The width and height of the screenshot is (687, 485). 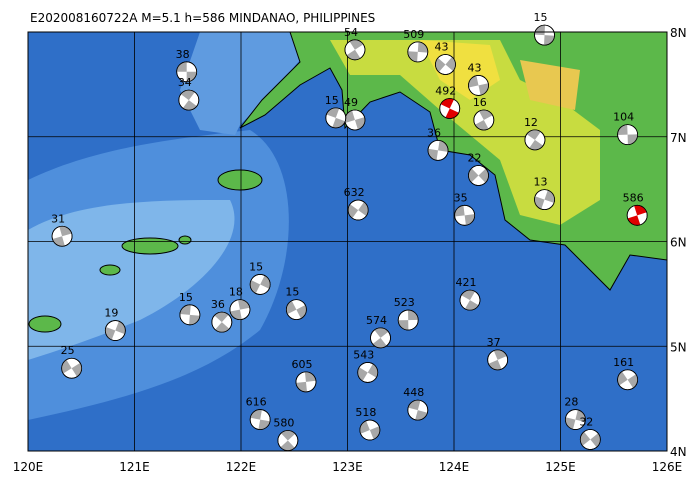 I want to click on highland-peak, so click(x=550, y=85).